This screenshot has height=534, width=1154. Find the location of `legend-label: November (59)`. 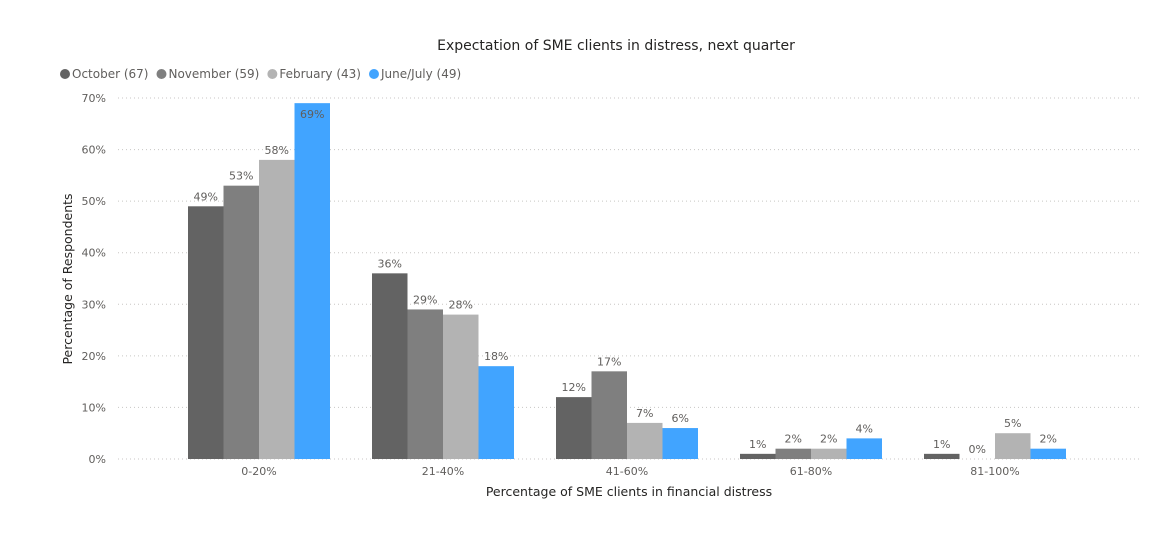

legend-label: November (59) is located at coordinates (213, 74).